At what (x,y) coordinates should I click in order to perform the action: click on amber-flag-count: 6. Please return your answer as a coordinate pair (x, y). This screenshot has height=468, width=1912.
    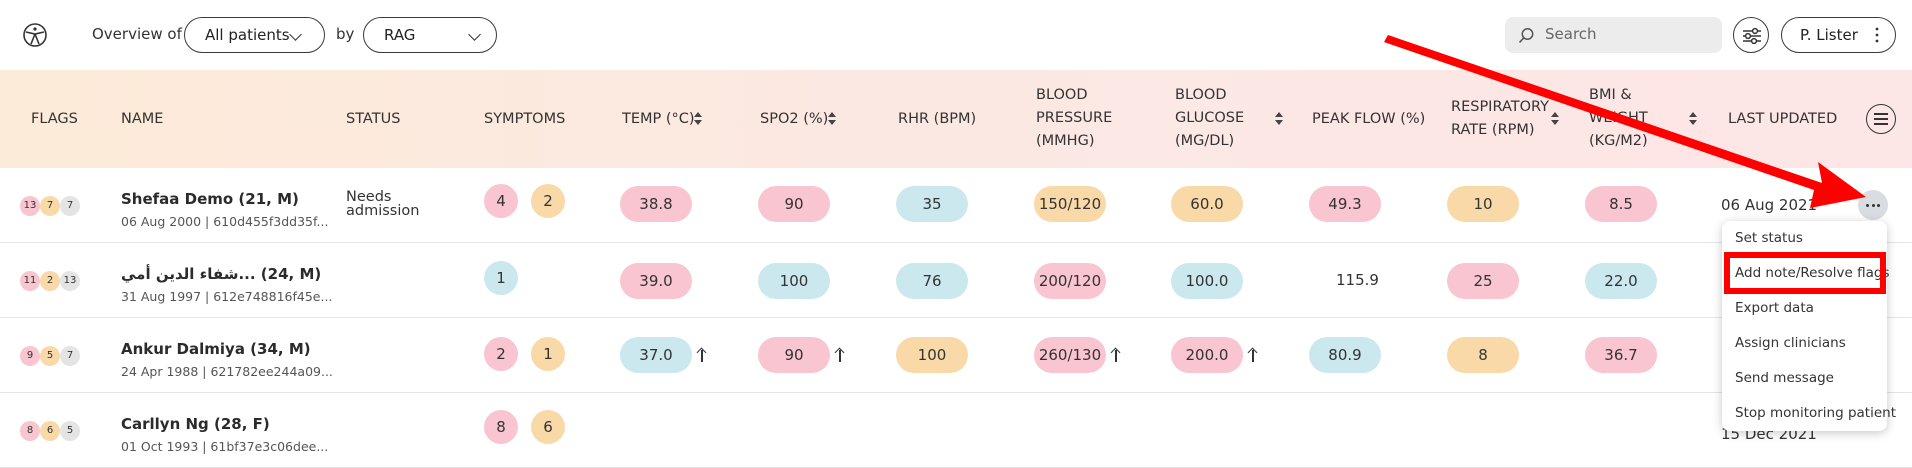
    Looking at the image, I should click on (50, 431).